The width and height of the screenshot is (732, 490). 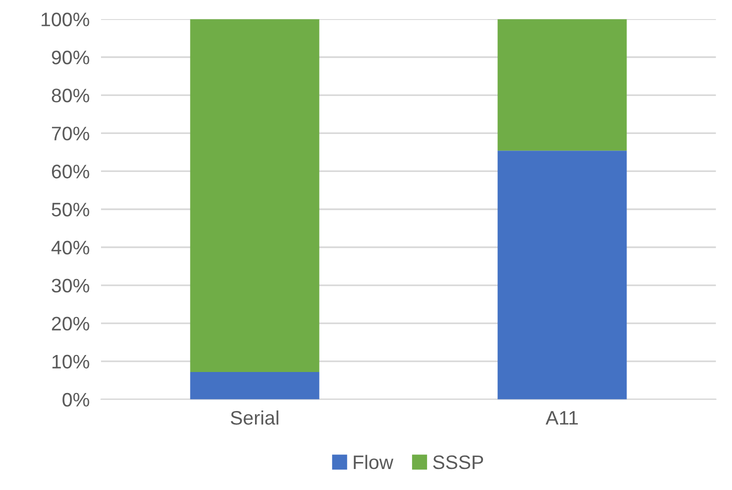 What do you see at coordinates (71, 209) in the screenshot?
I see `y-tick-label: 50%` at bounding box center [71, 209].